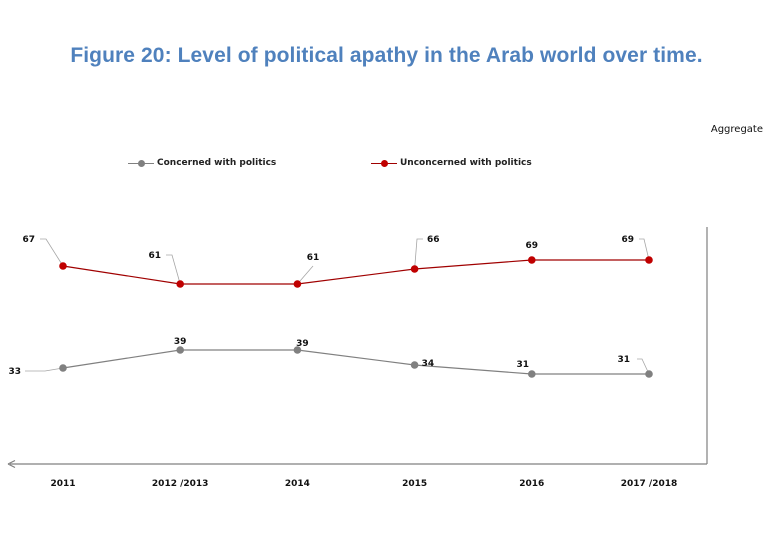 The height and width of the screenshot is (533, 773). Describe the element at coordinates (62, 484) in the screenshot. I see `x-tick-label: 2011` at that location.